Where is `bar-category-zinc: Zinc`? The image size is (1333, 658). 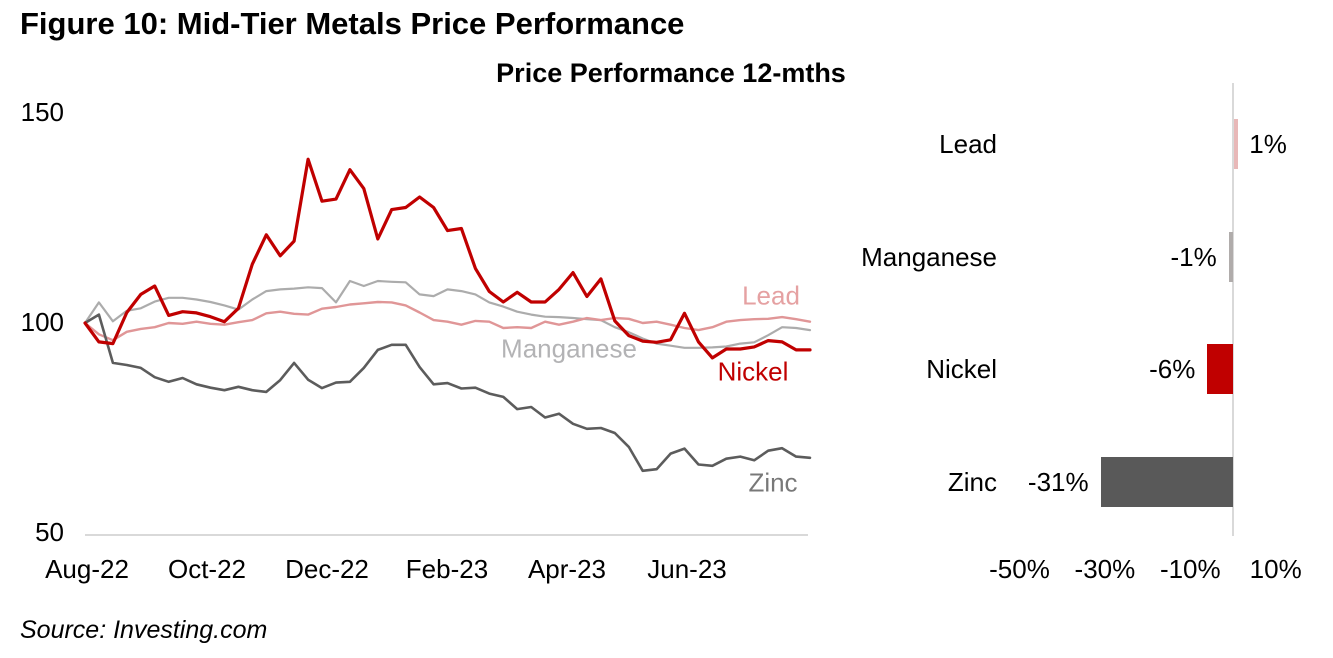
bar-category-zinc: Zinc is located at coordinates (972, 481).